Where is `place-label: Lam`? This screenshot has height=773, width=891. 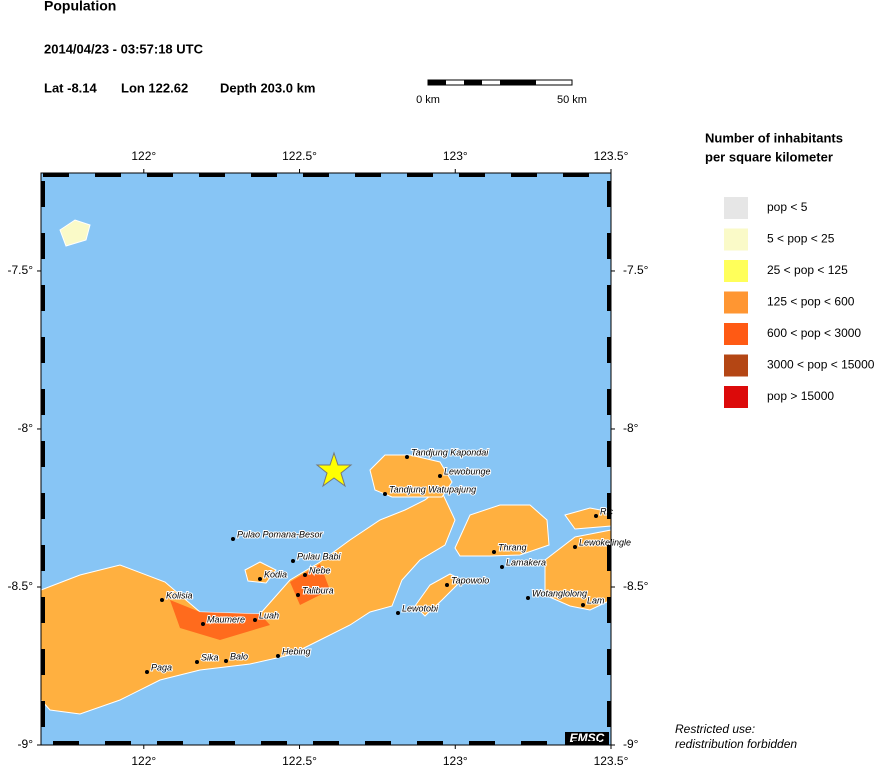 place-label: Lam is located at coordinates (596, 600).